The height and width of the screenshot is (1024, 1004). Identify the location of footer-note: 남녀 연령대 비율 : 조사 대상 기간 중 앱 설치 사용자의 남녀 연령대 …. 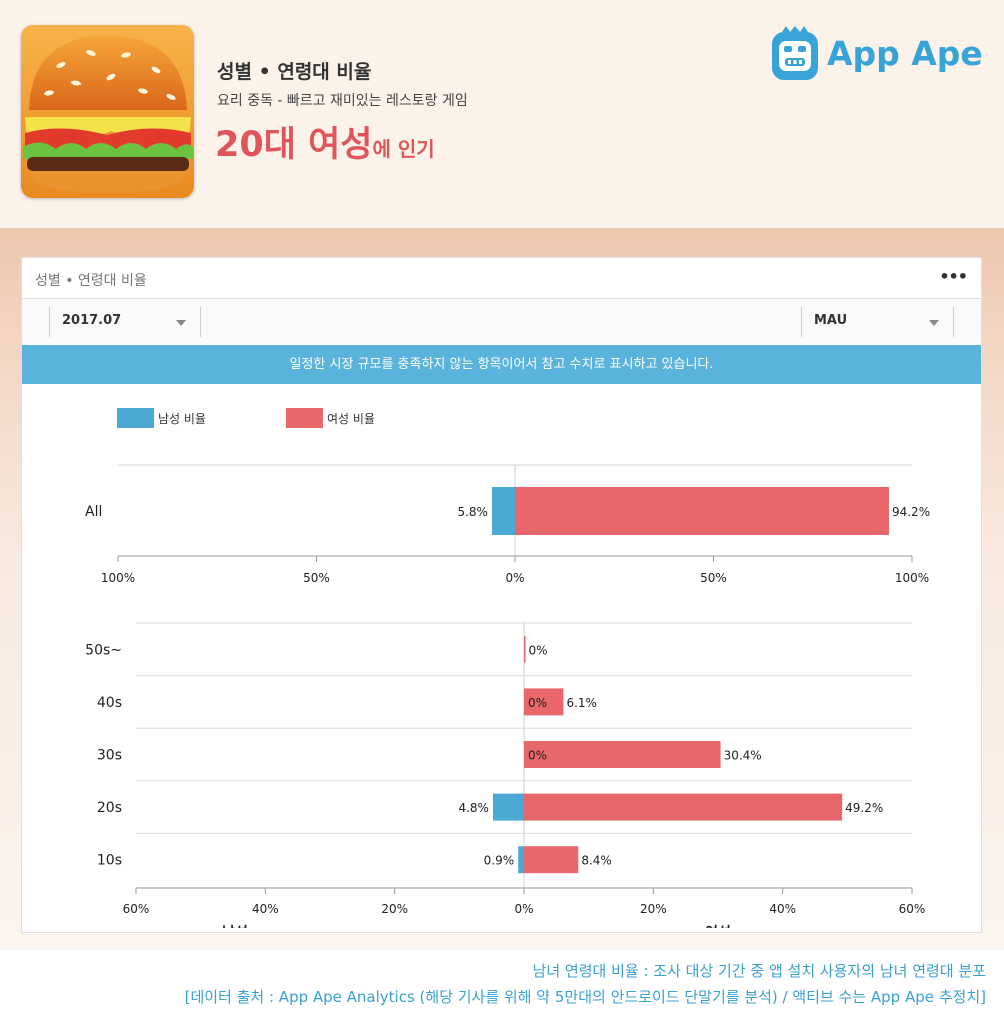
(759, 971).